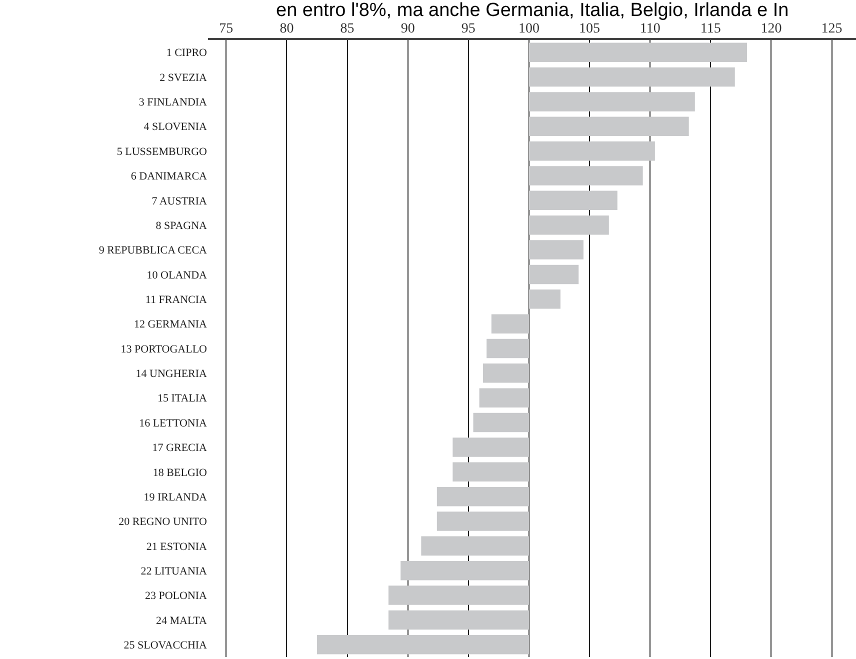 The height and width of the screenshot is (659, 856). What do you see at coordinates (163, 522) in the screenshot?
I see `y-tick-label: 20 REGNO UNITO` at bounding box center [163, 522].